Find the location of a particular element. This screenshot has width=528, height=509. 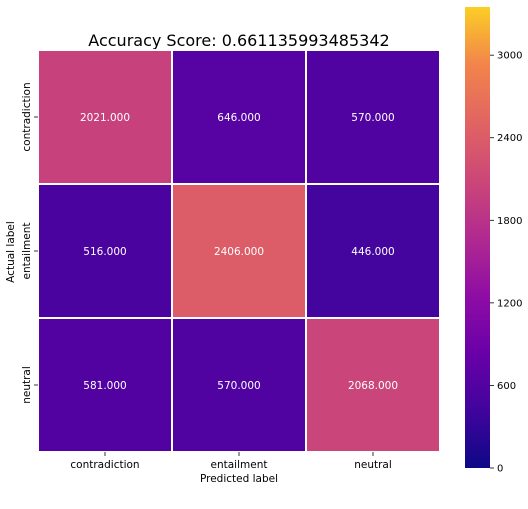

y-tick-labels: contradiction entailment neutral is located at coordinates (29, 243).